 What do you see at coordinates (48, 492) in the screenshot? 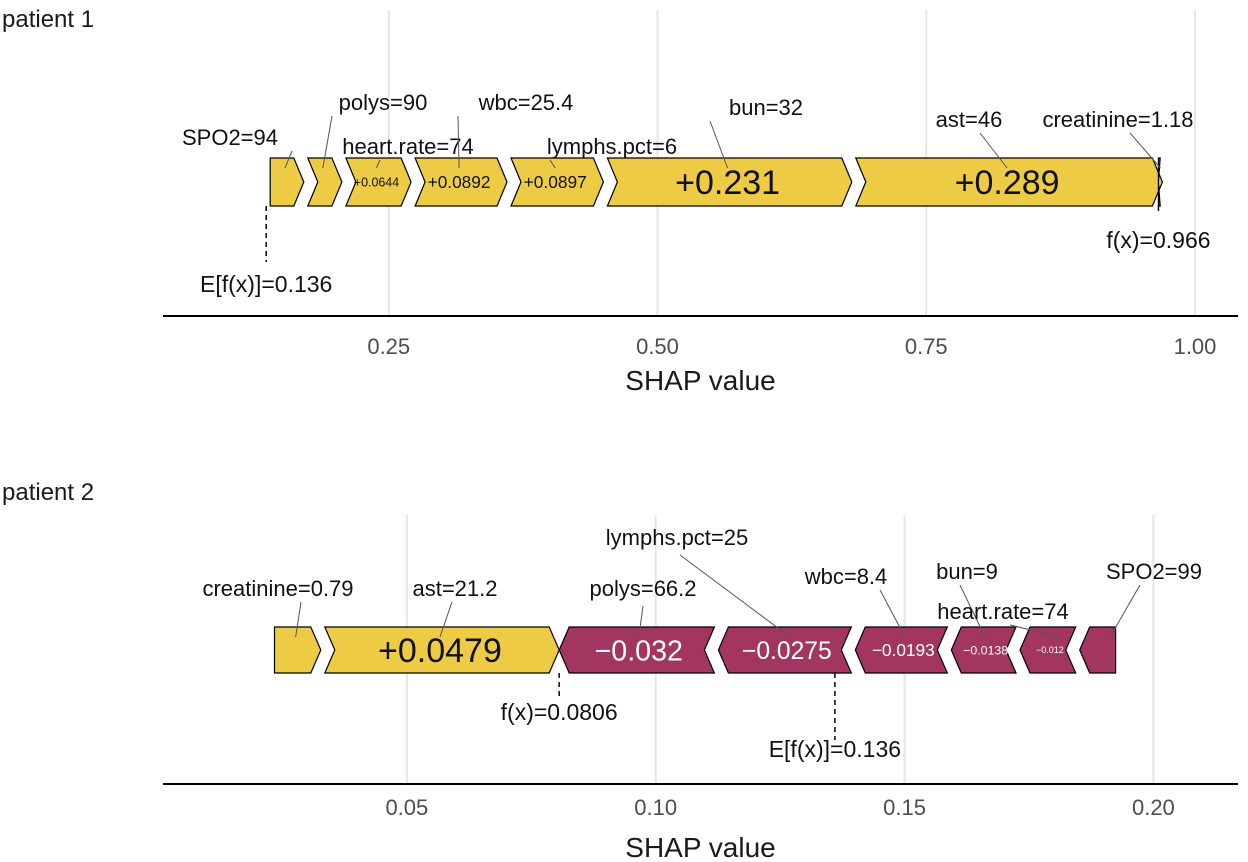
I see `panel-title: patient 2` at bounding box center [48, 492].